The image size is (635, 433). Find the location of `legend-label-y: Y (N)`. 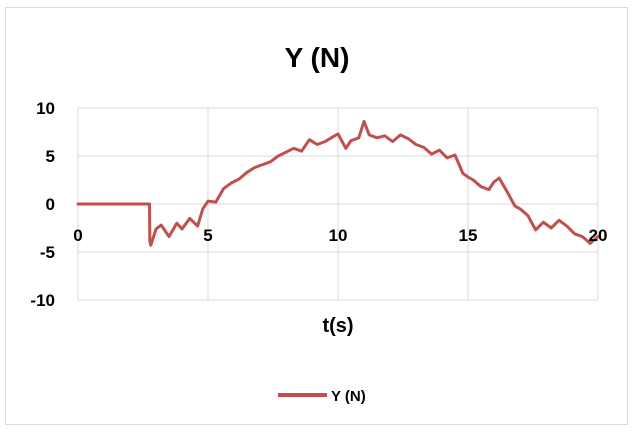

legend-label-y: Y (N) is located at coordinates (348, 396).